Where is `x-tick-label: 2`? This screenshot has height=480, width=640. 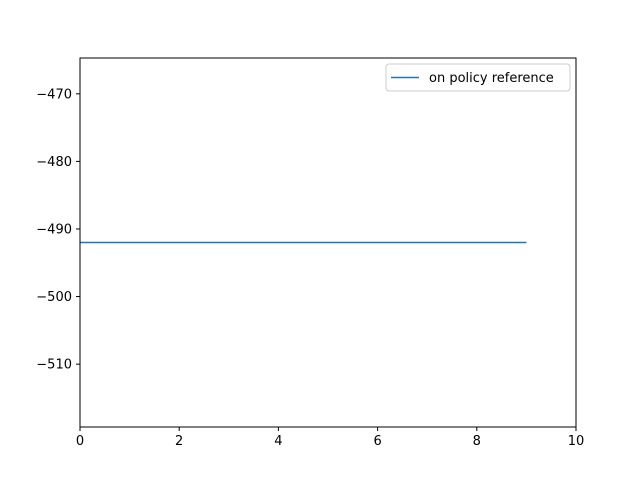 x-tick-label: 2 is located at coordinates (179, 441).